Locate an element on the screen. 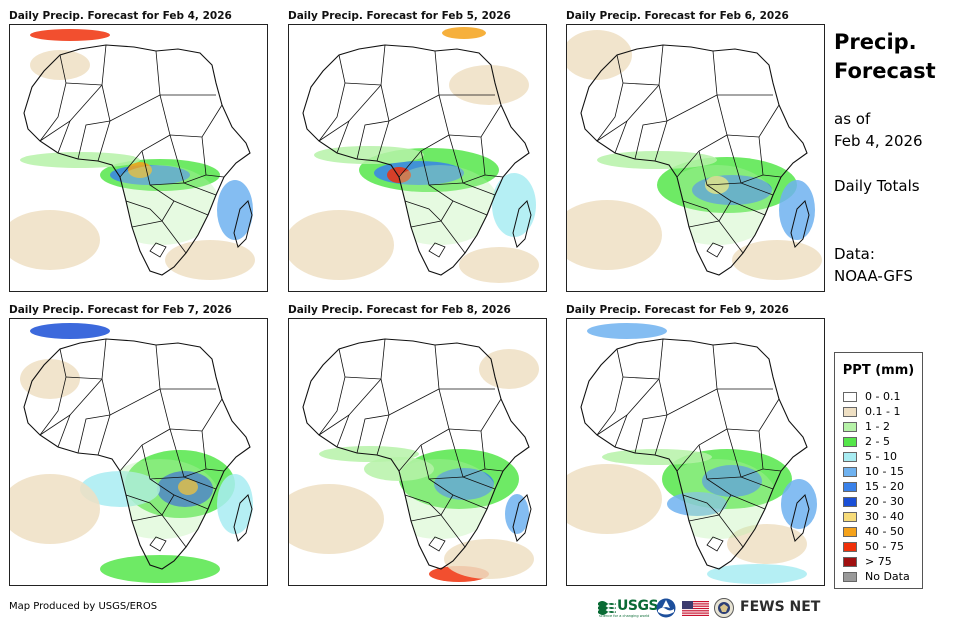 The width and height of the screenshot is (970, 624). forecast-panel-feb-5: Daily Precip. Forecast for Feb 5, 2026 is located at coordinates (417, 151).